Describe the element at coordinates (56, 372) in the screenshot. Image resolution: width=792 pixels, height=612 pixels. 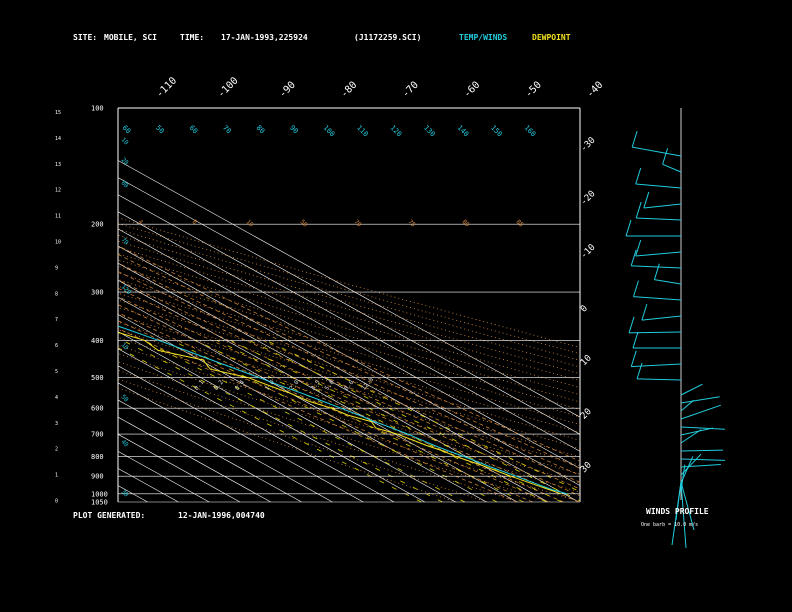
I see `height-tick-label: 5` at that location.